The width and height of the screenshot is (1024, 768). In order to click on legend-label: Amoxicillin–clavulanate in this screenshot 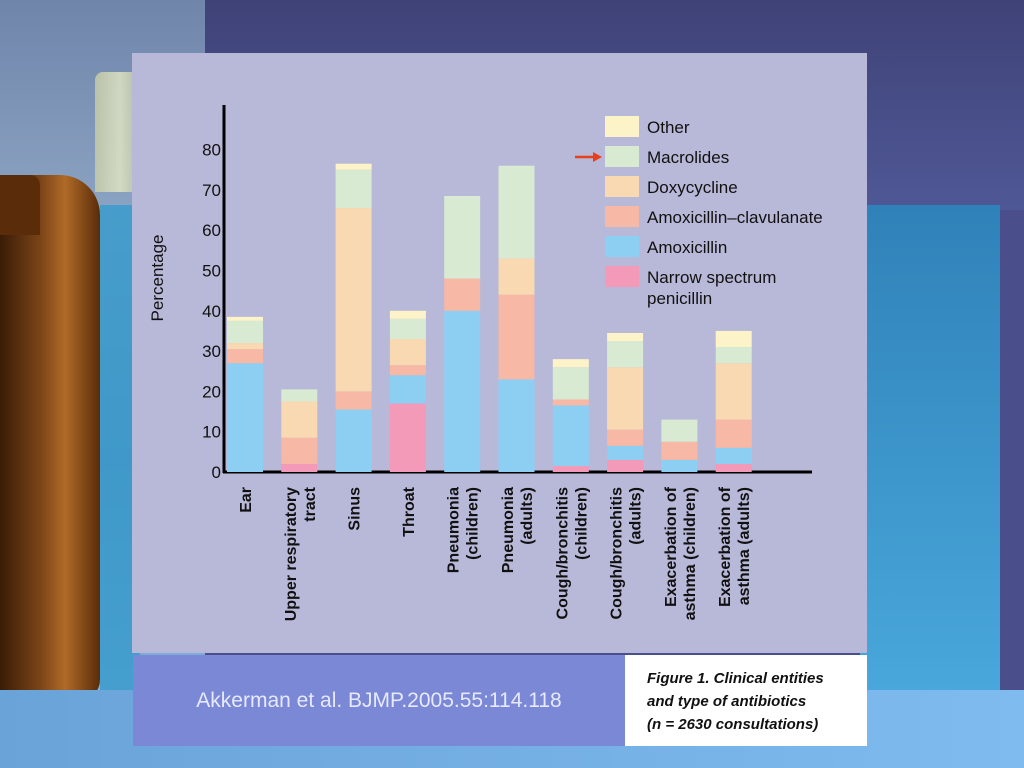, I will do `click(735, 217)`.